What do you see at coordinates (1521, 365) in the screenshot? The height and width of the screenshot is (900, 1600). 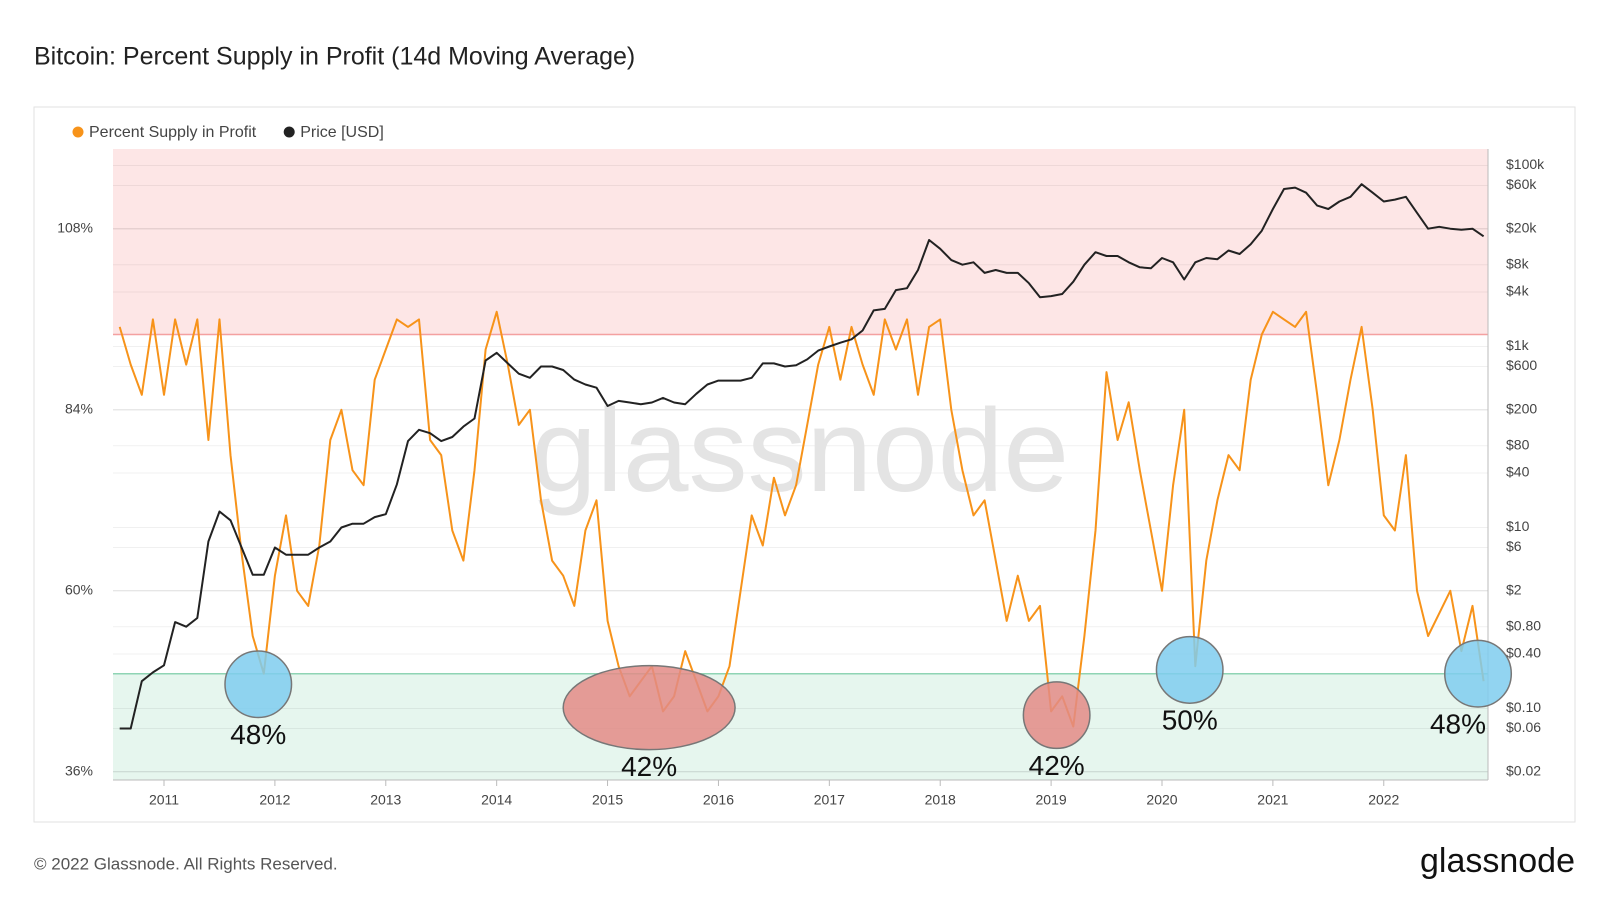 I see `y2-tick-label: $600` at bounding box center [1521, 365].